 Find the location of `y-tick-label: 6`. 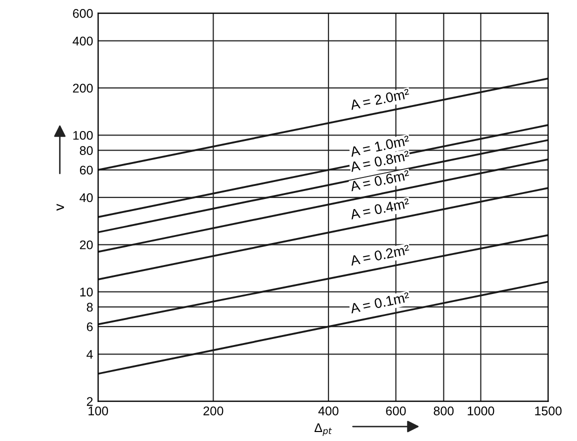

y-tick-label: 6 is located at coordinates (89, 327).